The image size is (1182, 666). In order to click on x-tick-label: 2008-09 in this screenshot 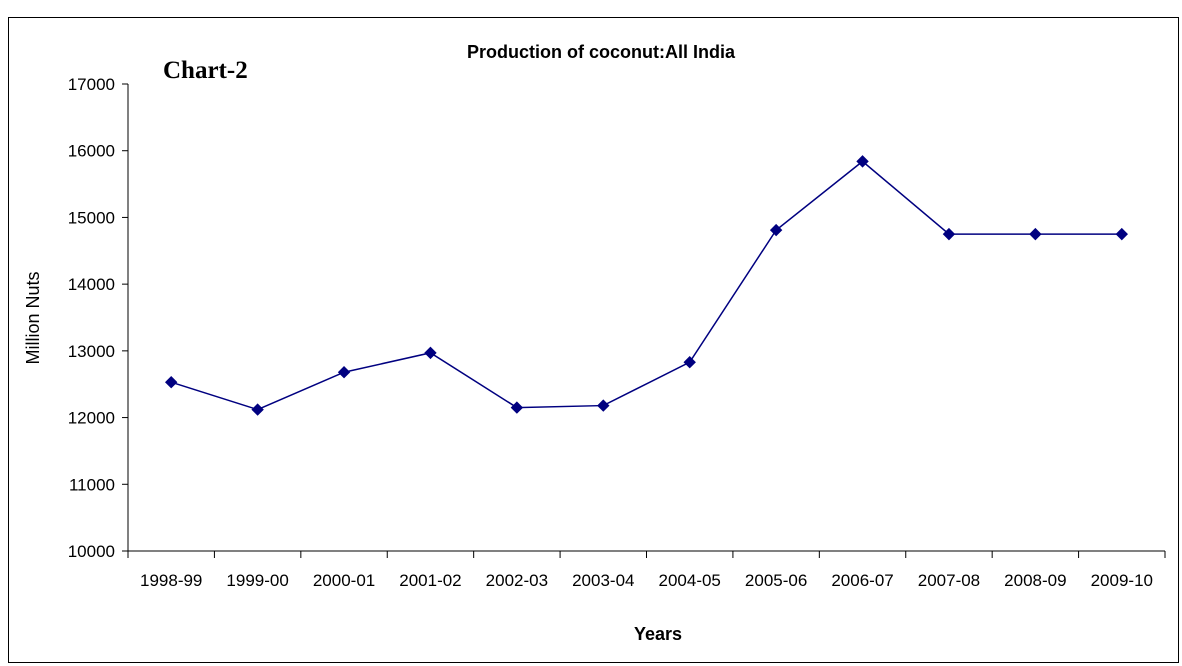, I will do `click(1035, 580)`.